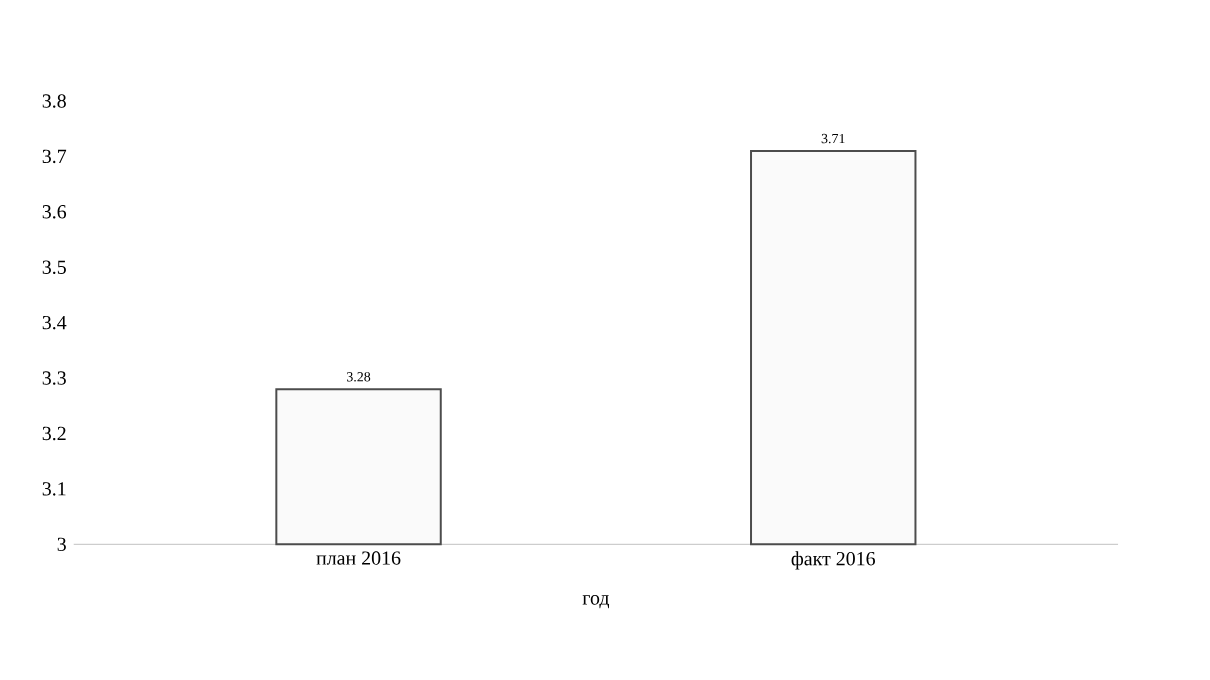 This screenshot has width=1210, height=680. What do you see at coordinates (596, 601) in the screenshot?
I see `x-axis-title: год` at bounding box center [596, 601].